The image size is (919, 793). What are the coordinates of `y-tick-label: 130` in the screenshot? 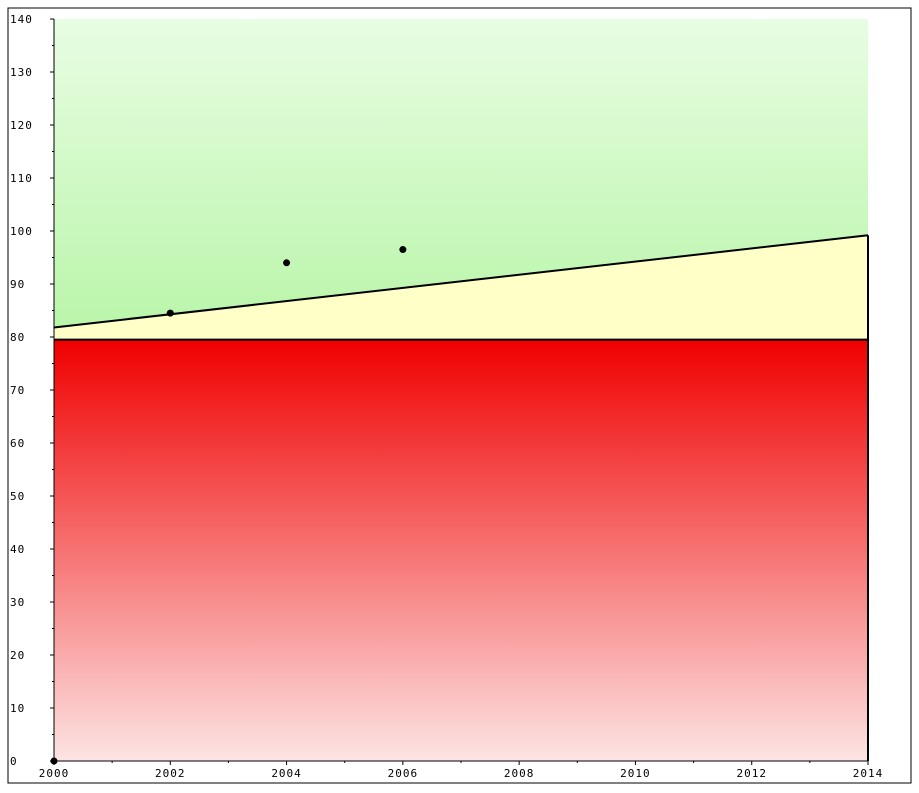 It's located at (21, 72).